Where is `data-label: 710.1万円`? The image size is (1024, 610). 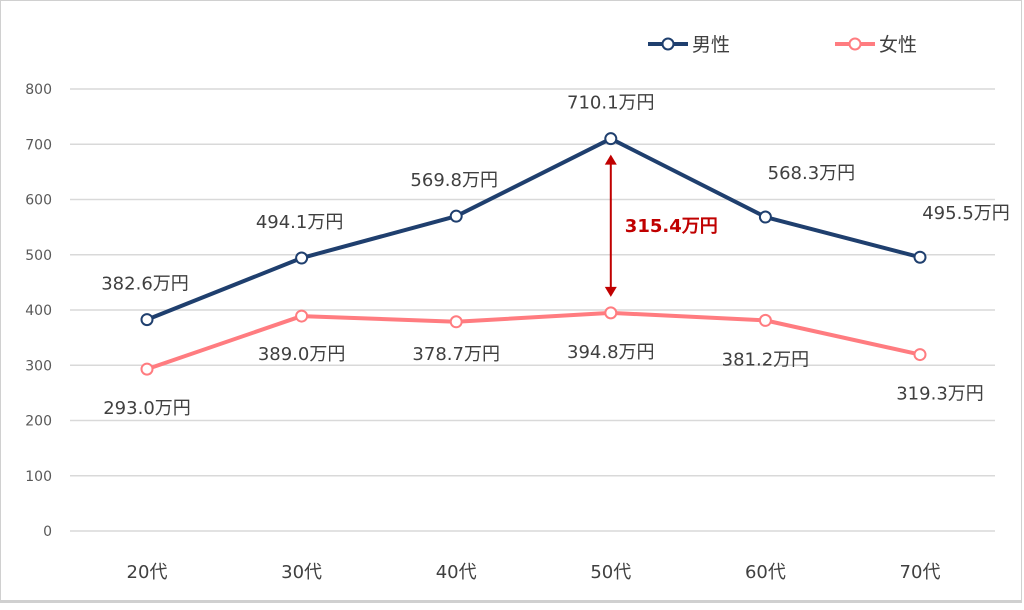 data-label: 710.1万円 is located at coordinates (611, 103).